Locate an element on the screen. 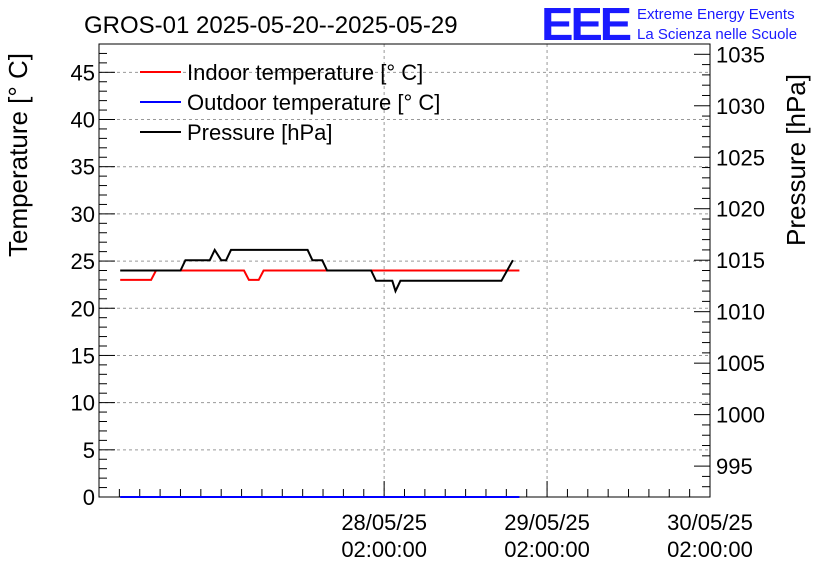 The width and height of the screenshot is (836, 572). y-left-tick-label: 30 is located at coordinates (83, 214).